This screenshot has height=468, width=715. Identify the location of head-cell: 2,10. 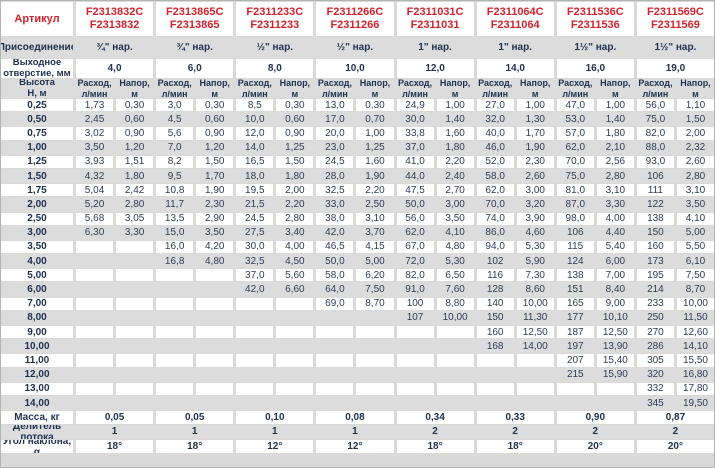
(615, 148).